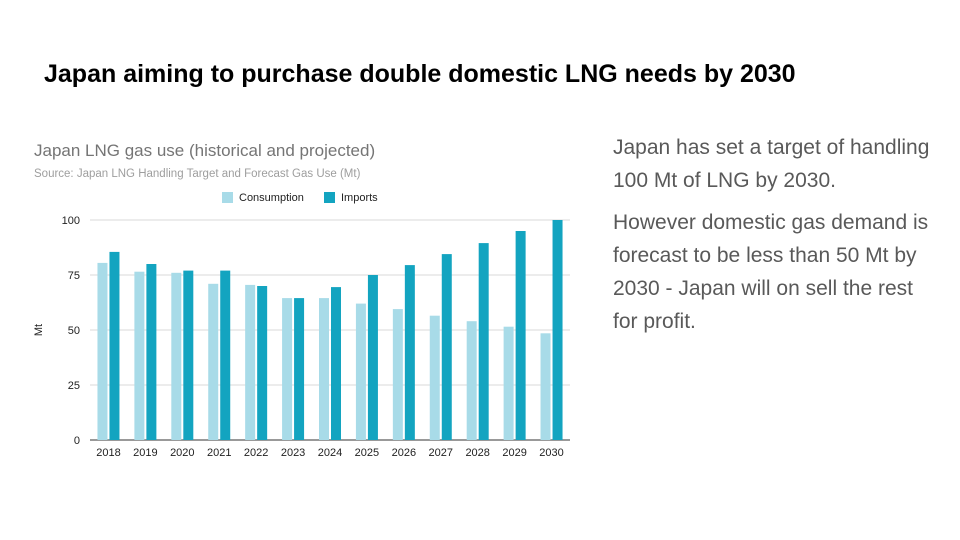 The width and height of the screenshot is (960, 540). I want to click on bar-imports-2020, so click(188, 355).